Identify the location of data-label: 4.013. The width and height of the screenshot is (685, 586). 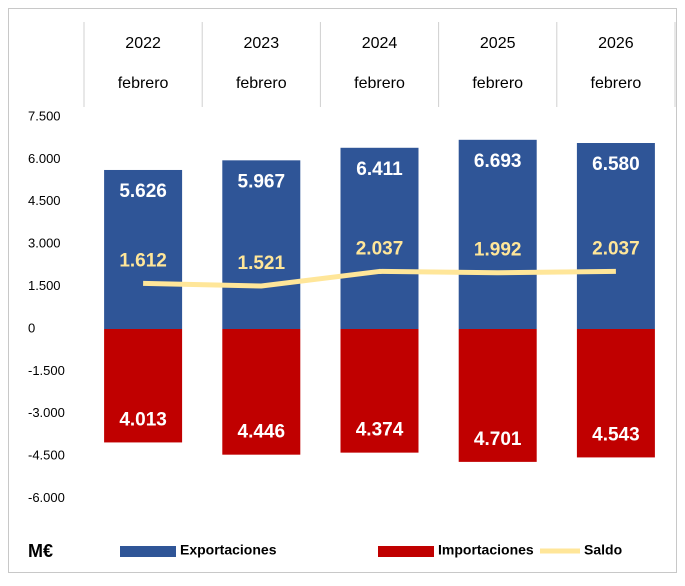
(143, 419).